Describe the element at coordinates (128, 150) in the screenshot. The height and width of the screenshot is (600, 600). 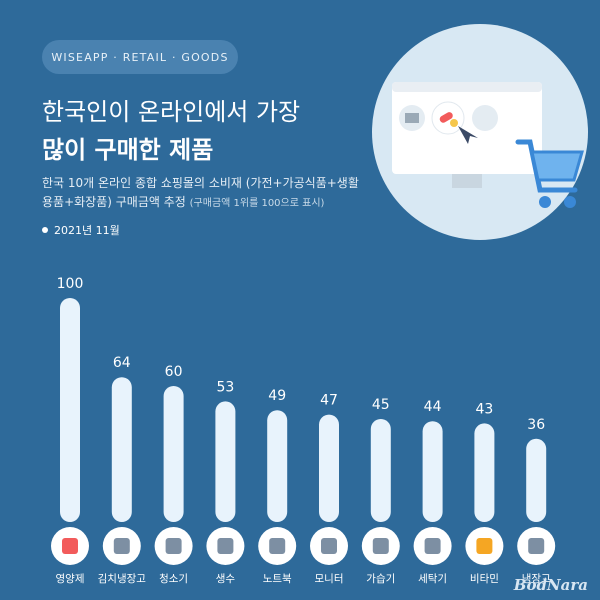
I see `page-title-line2: 많이 구매한 제품` at that location.